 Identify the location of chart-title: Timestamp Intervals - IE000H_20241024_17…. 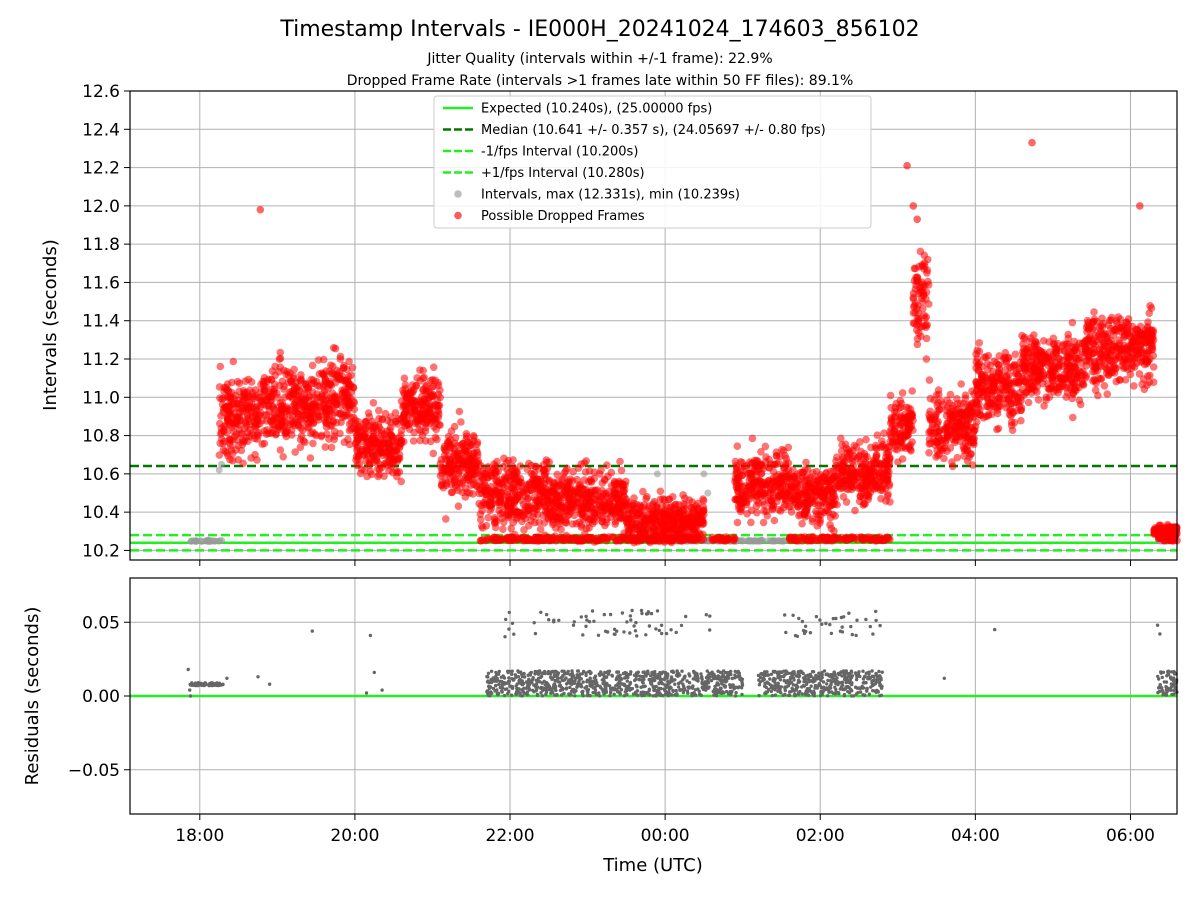
(599, 29).